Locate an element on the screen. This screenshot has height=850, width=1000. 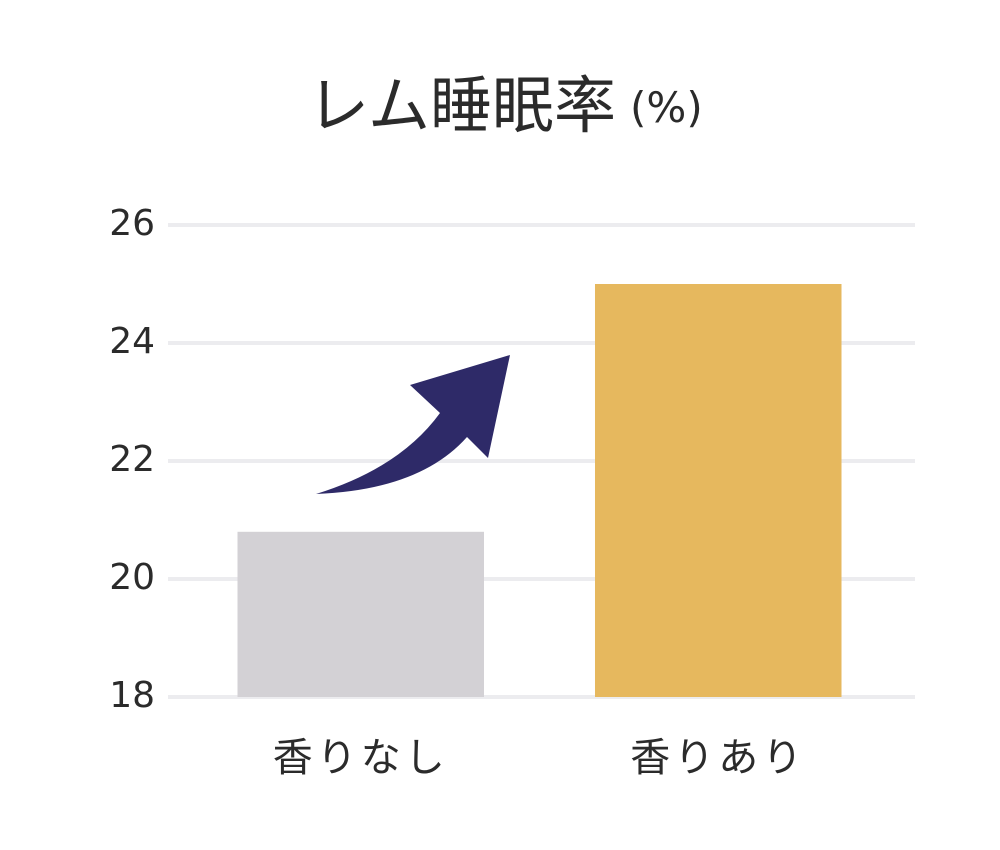
chart-title: レム睡眠率 is located at coordinates (461, 105).